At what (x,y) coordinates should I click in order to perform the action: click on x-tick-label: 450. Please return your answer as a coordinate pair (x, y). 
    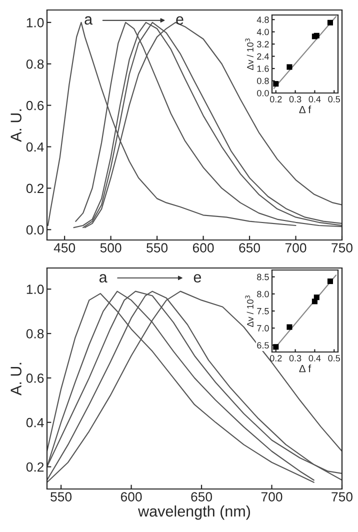
    Looking at the image, I should click on (65, 247).